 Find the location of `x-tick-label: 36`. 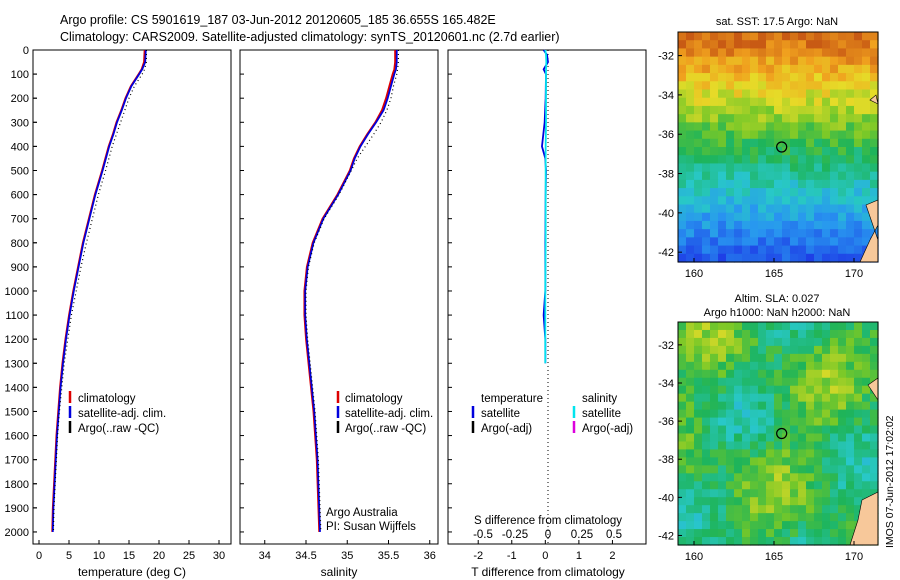

x-tick-label: 36 is located at coordinates (430, 556).